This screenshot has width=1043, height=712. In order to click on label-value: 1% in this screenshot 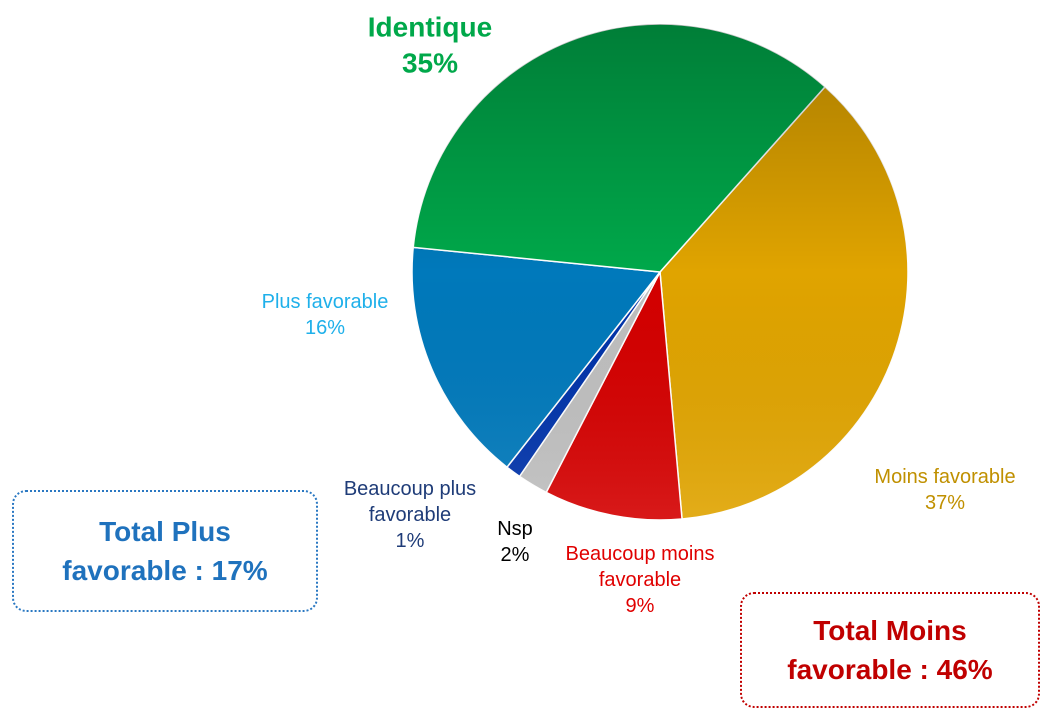, I will do `click(410, 541)`.